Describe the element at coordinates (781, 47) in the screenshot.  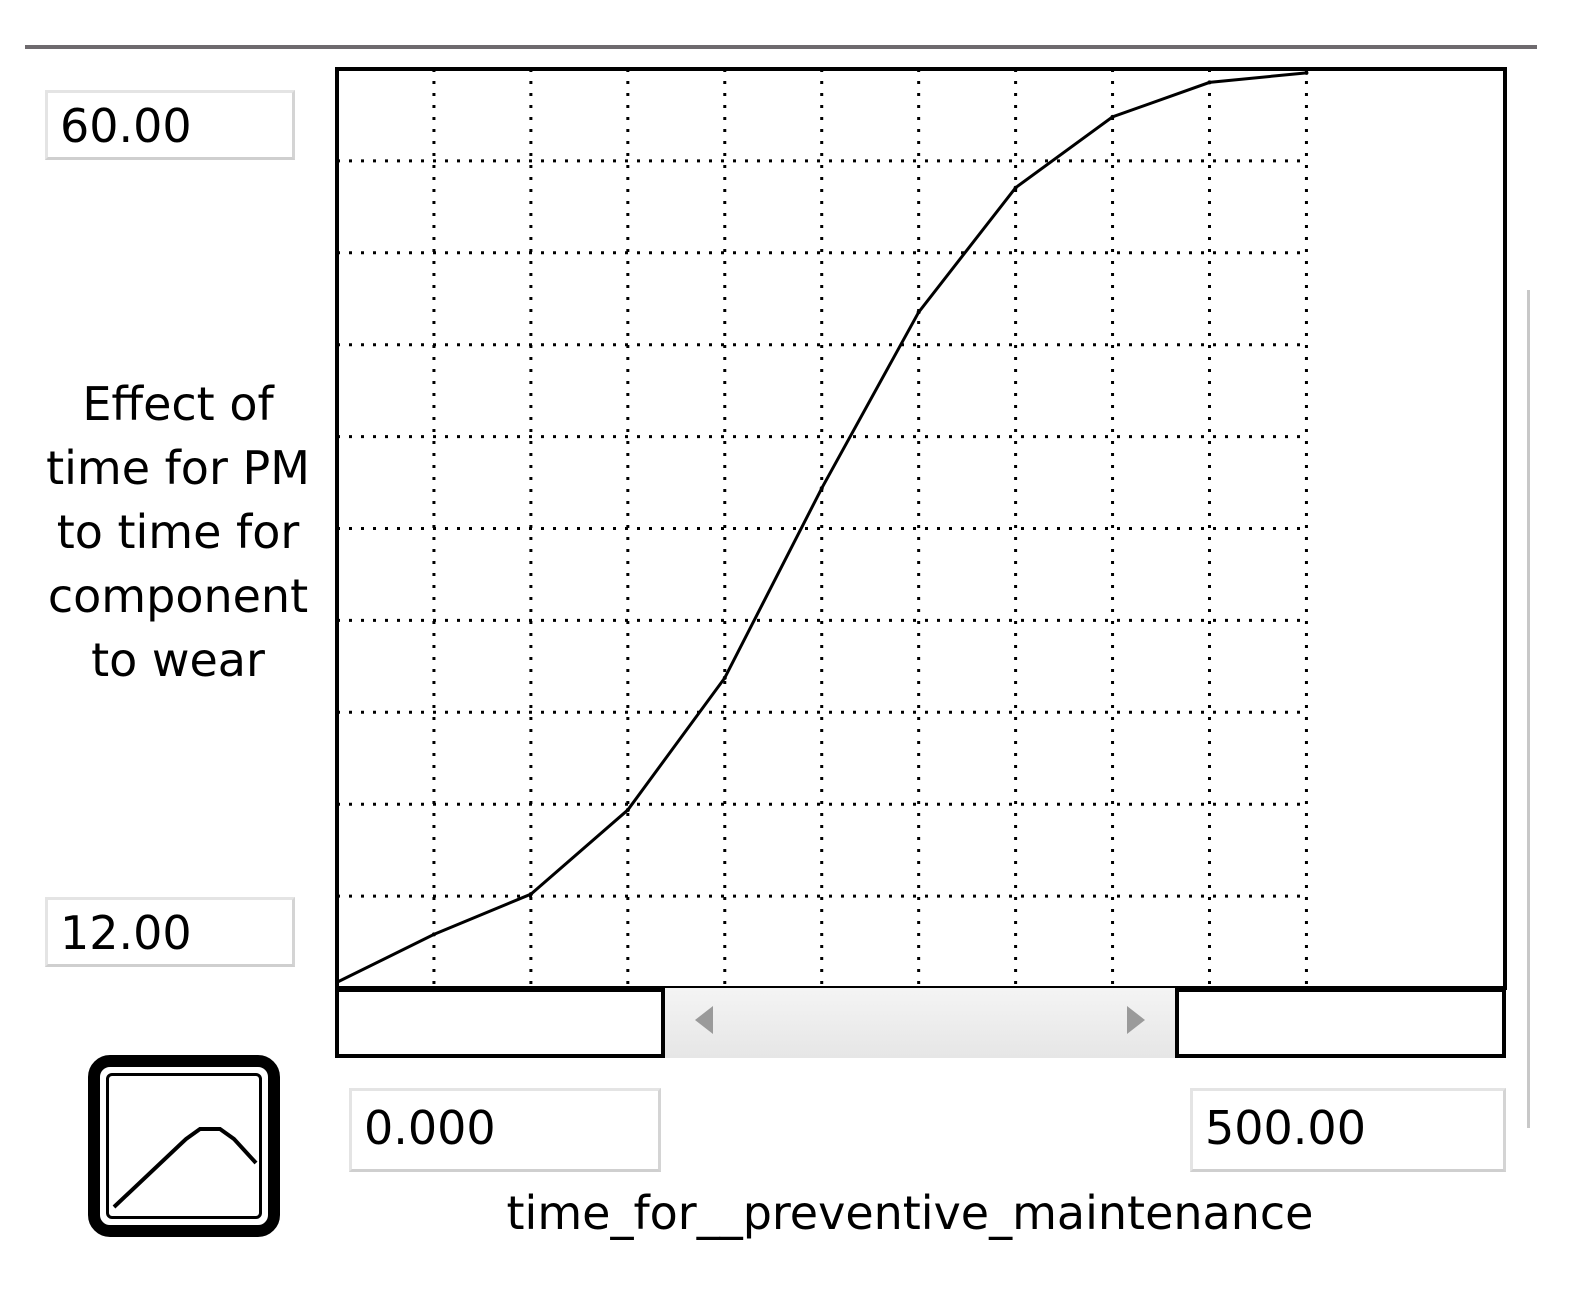
I see `top-divider` at that location.